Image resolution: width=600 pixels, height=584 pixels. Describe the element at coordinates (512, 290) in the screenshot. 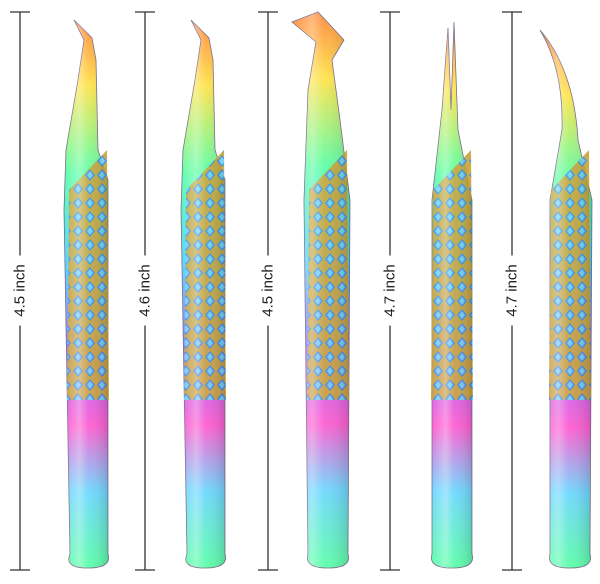

I see `length-label-5: 4.7 inch` at that location.